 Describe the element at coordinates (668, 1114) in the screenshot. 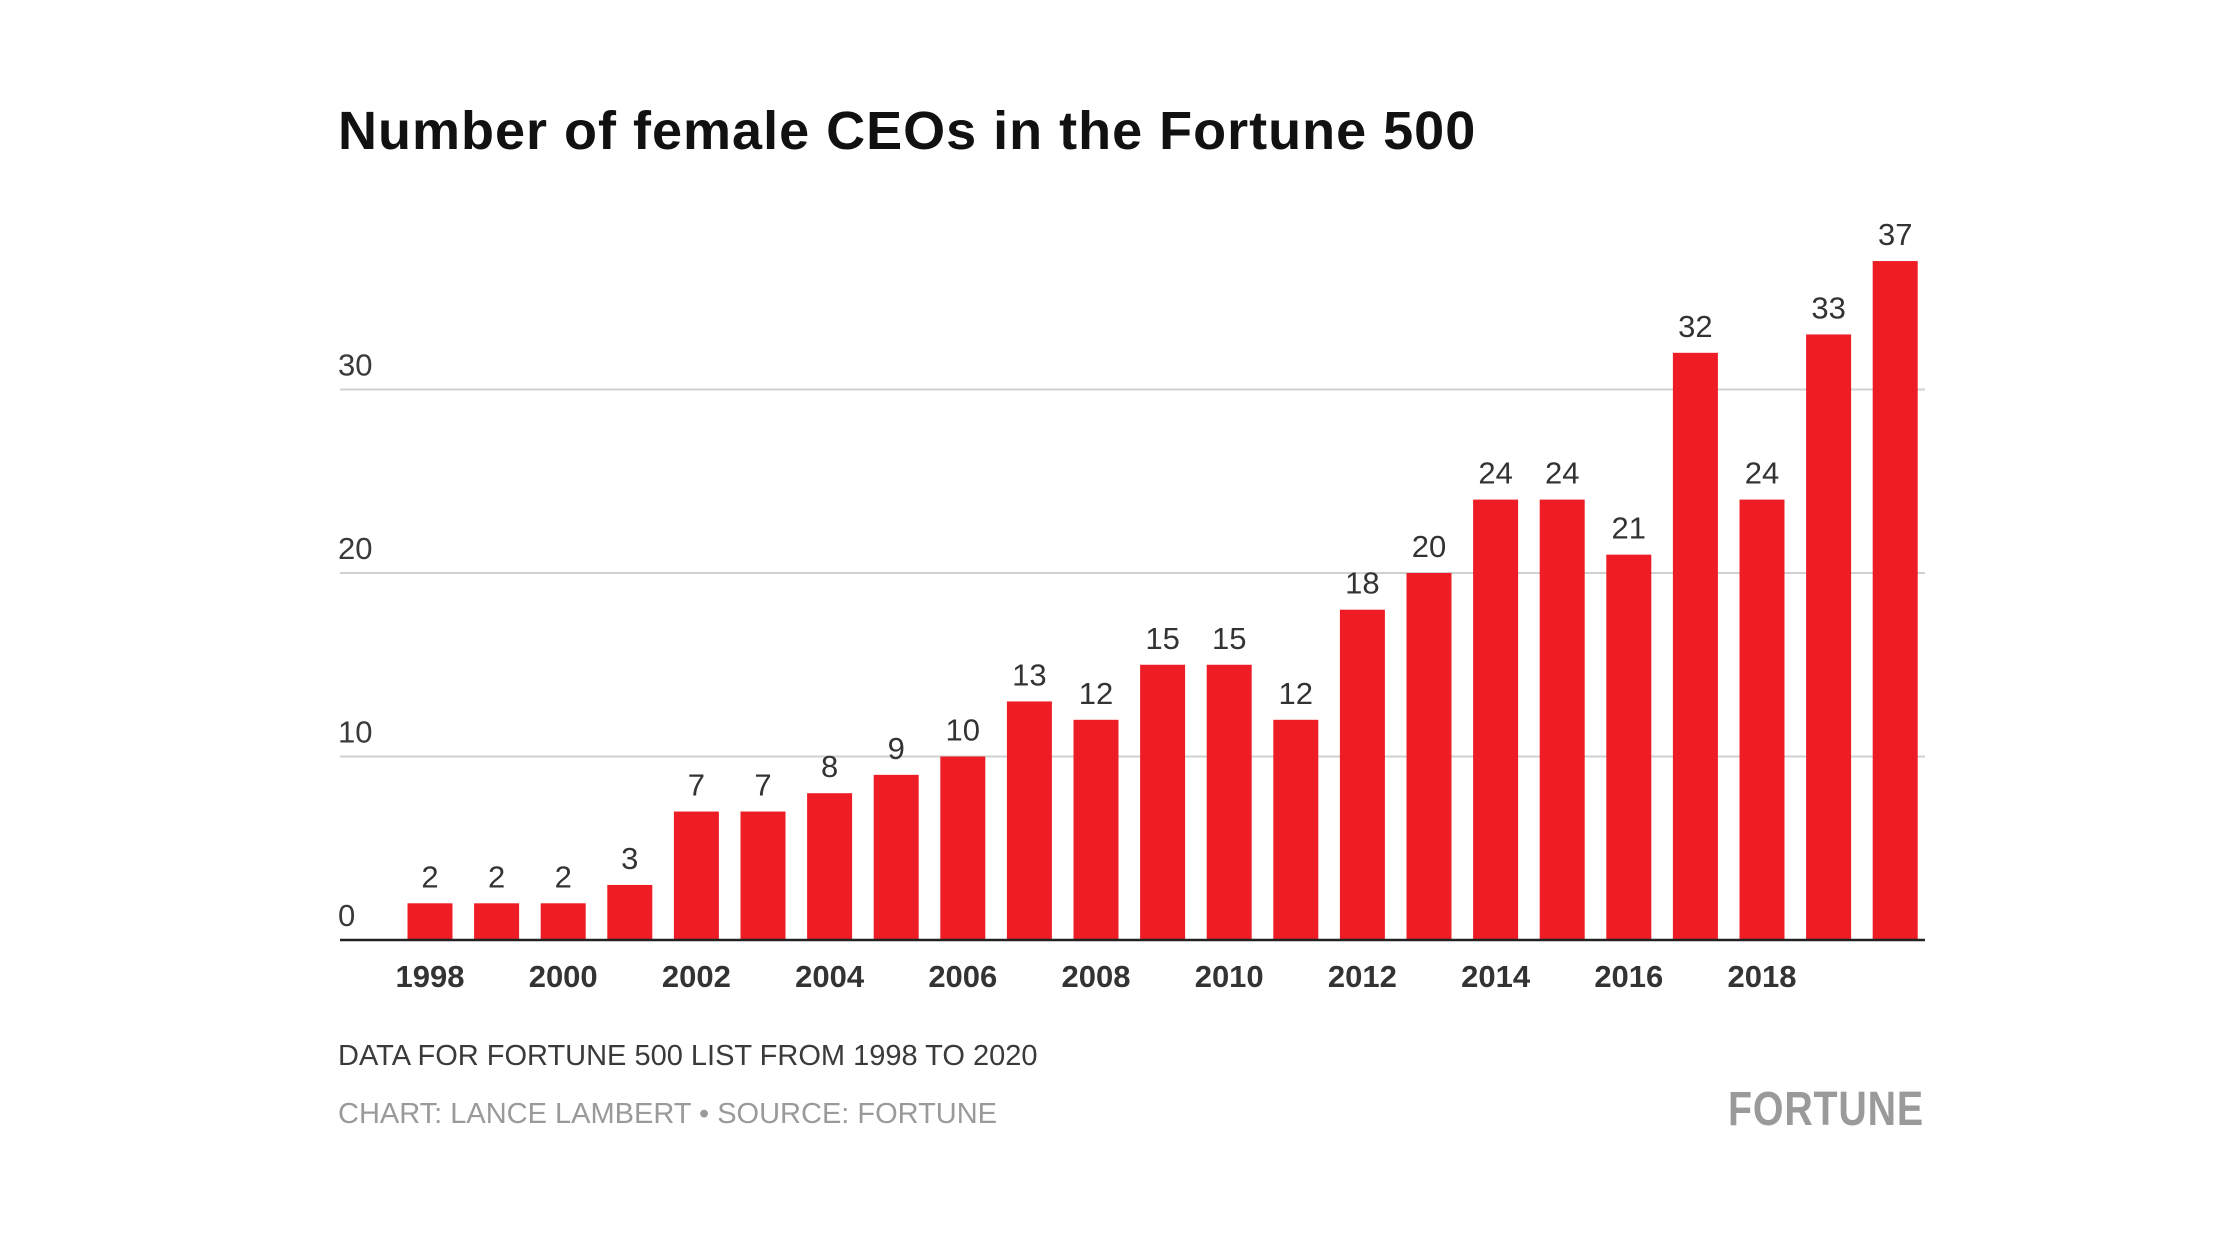

I see `chart-credit: CHART: LANCE LAMBERT • SOURCE: FORTUNE` at that location.